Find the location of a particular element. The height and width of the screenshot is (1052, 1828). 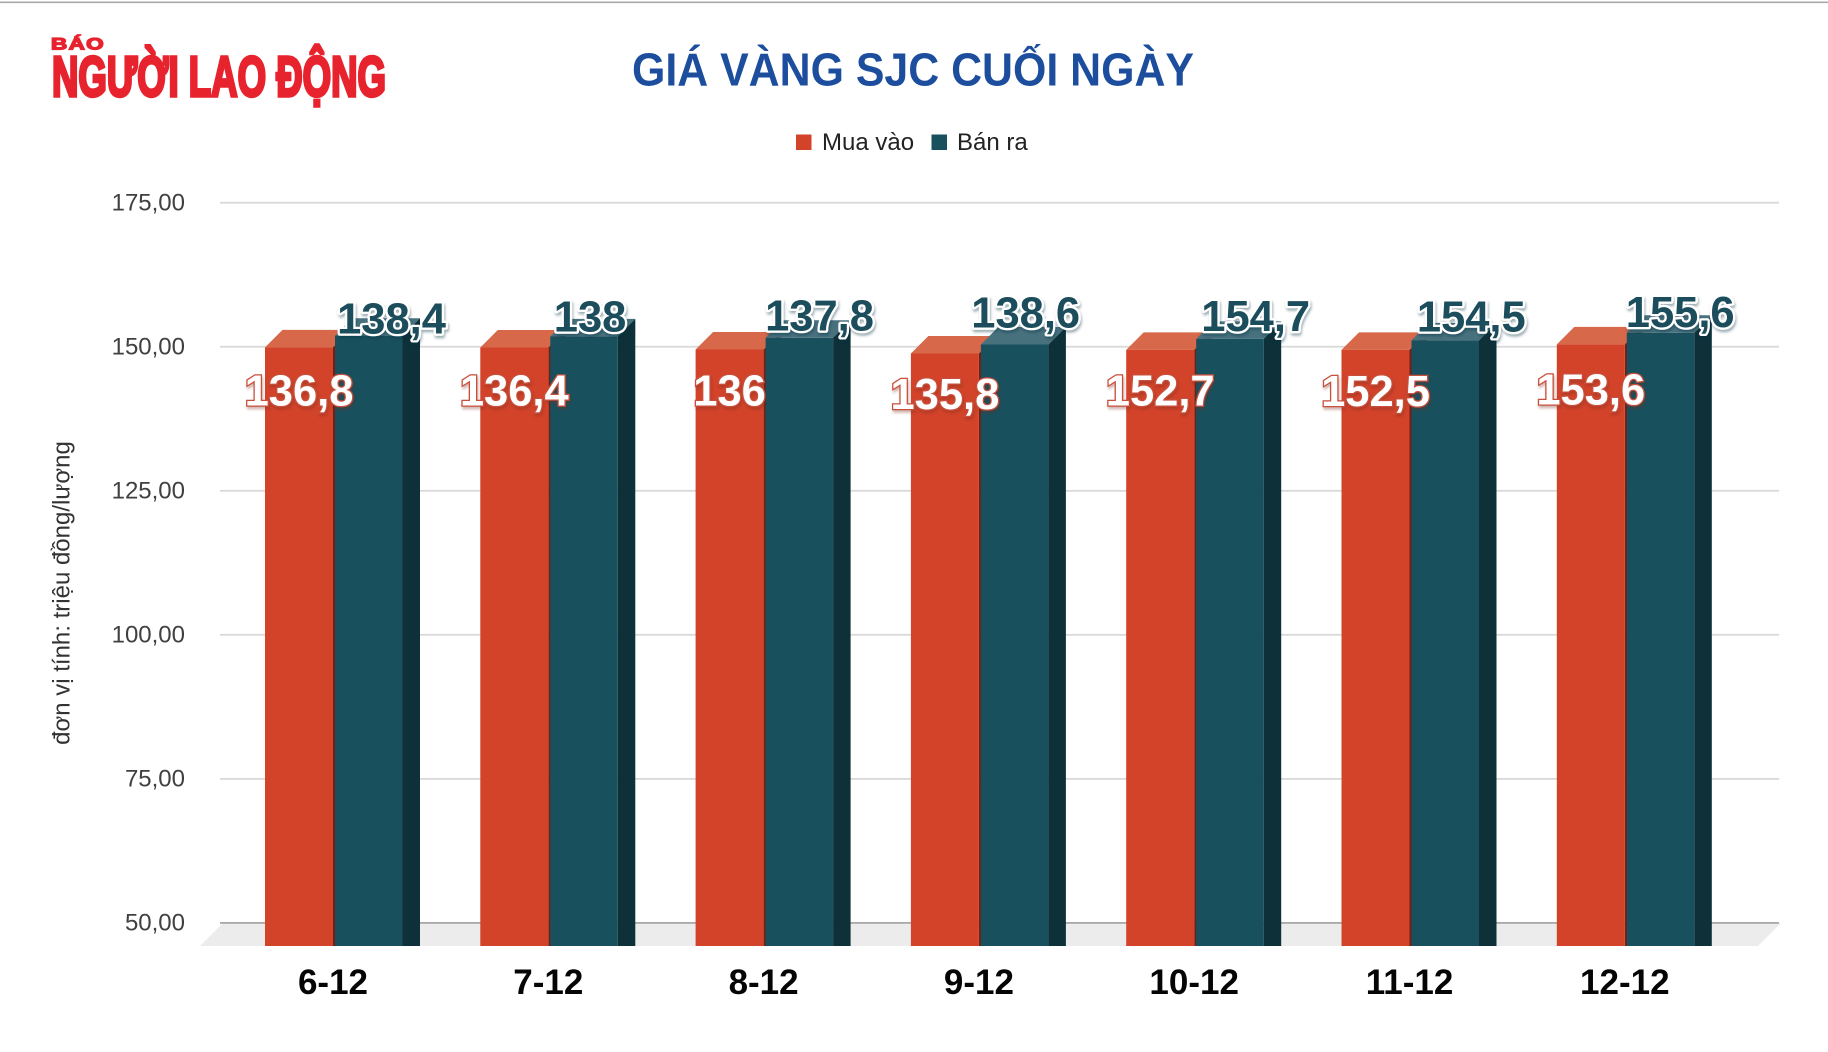

svg-text: 136,4 is located at coordinates (514, 392).